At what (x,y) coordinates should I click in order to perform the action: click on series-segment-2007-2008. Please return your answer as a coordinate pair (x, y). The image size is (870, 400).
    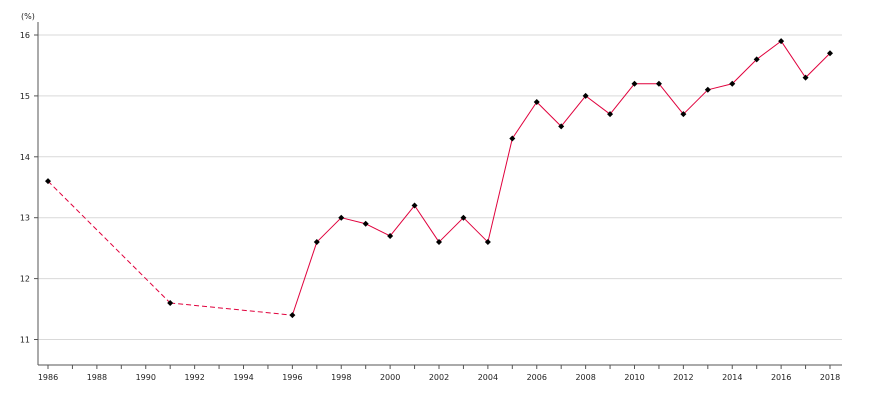
    Looking at the image, I should click on (573, 111).